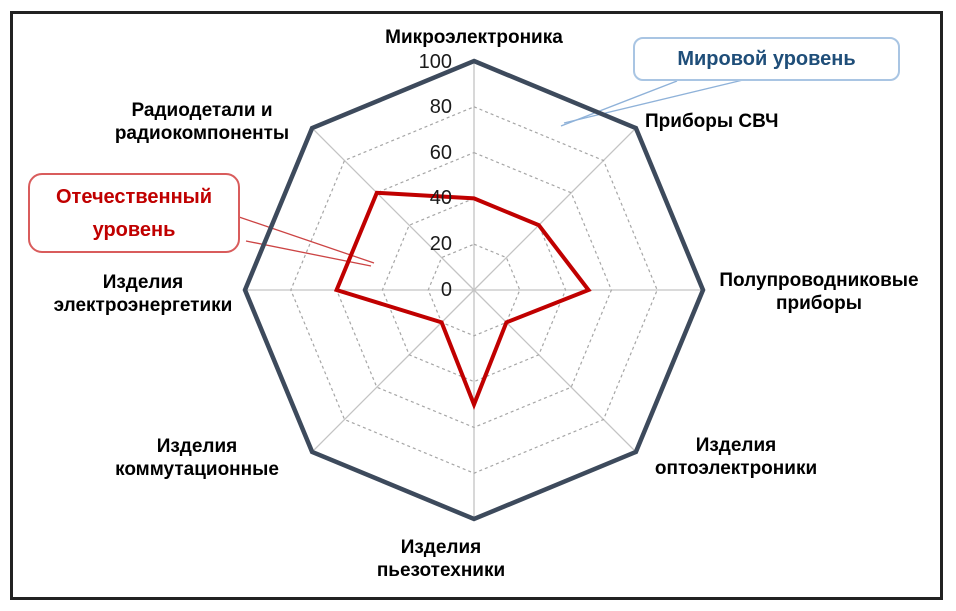  What do you see at coordinates (441, 559) in the screenshot?
I see `axis-label-piezo-products: Изделия пьезотехники` at bounding box center [441, 559].